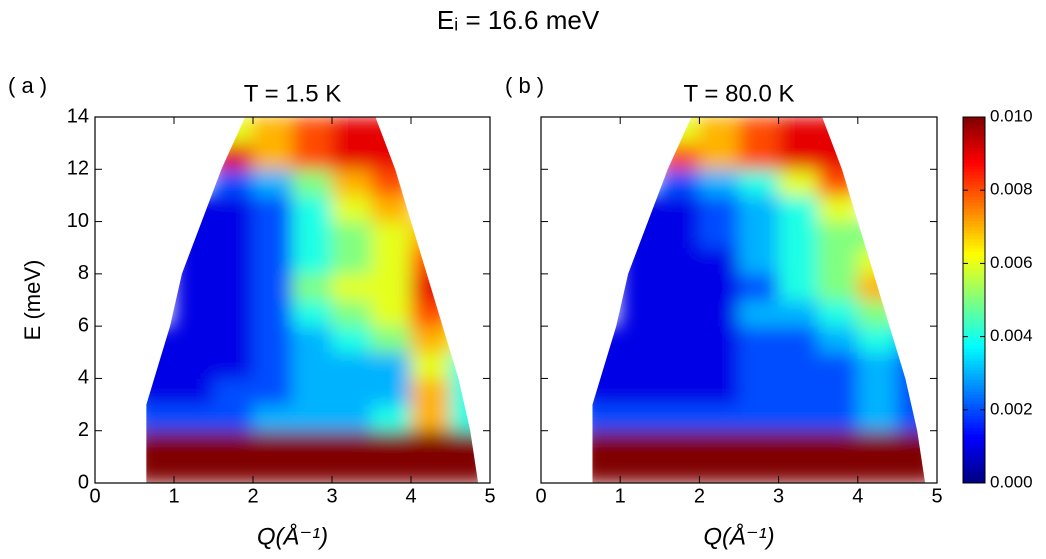 This screenshot has width=1046, height=559. What do you see at coordinates (974, 300) in the screenshot?
I see `colorbar-frame` at bounding box center [974, 300].